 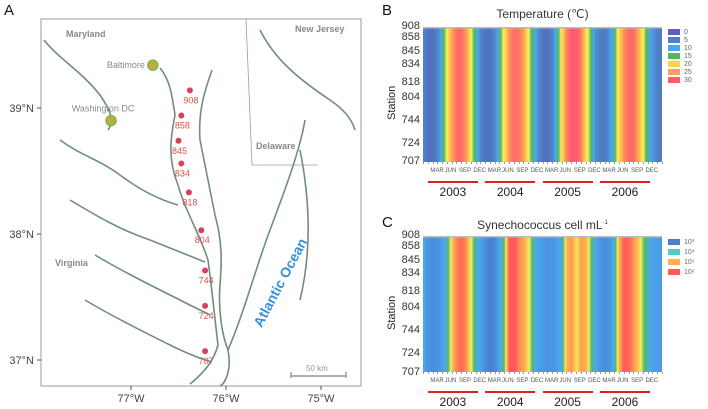 What do you see at coordinates (480, 171) in the screenshot?
I see `month-tick-label: DEC` at bounding box center [480, 171].